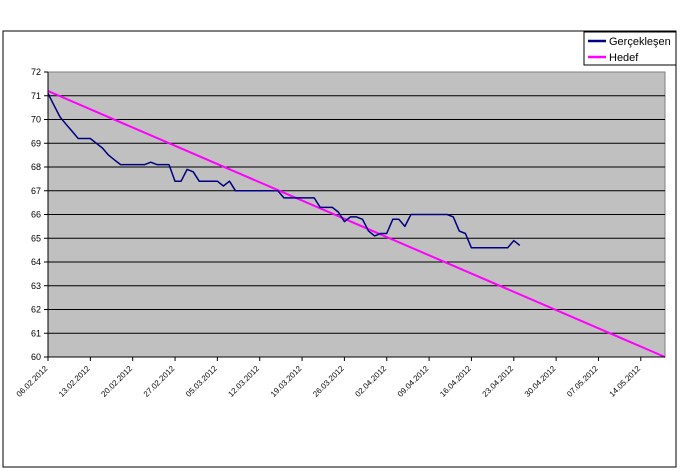 The width and height of the screenshot is (682, 471). Describe the element at coordinates (36, 286) in the screenshot. I see `y-tick-label: 63` at that location.